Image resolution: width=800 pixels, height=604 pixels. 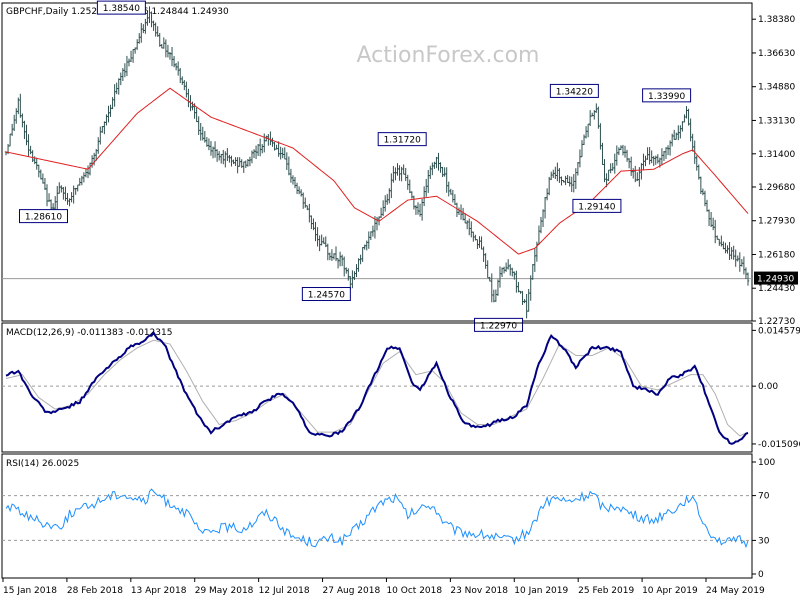 What do you see at coordinates (479, 591) in the screenshot?
I see `date-tick-label: 23 Nov 2018` at bounding box center [479, 591].